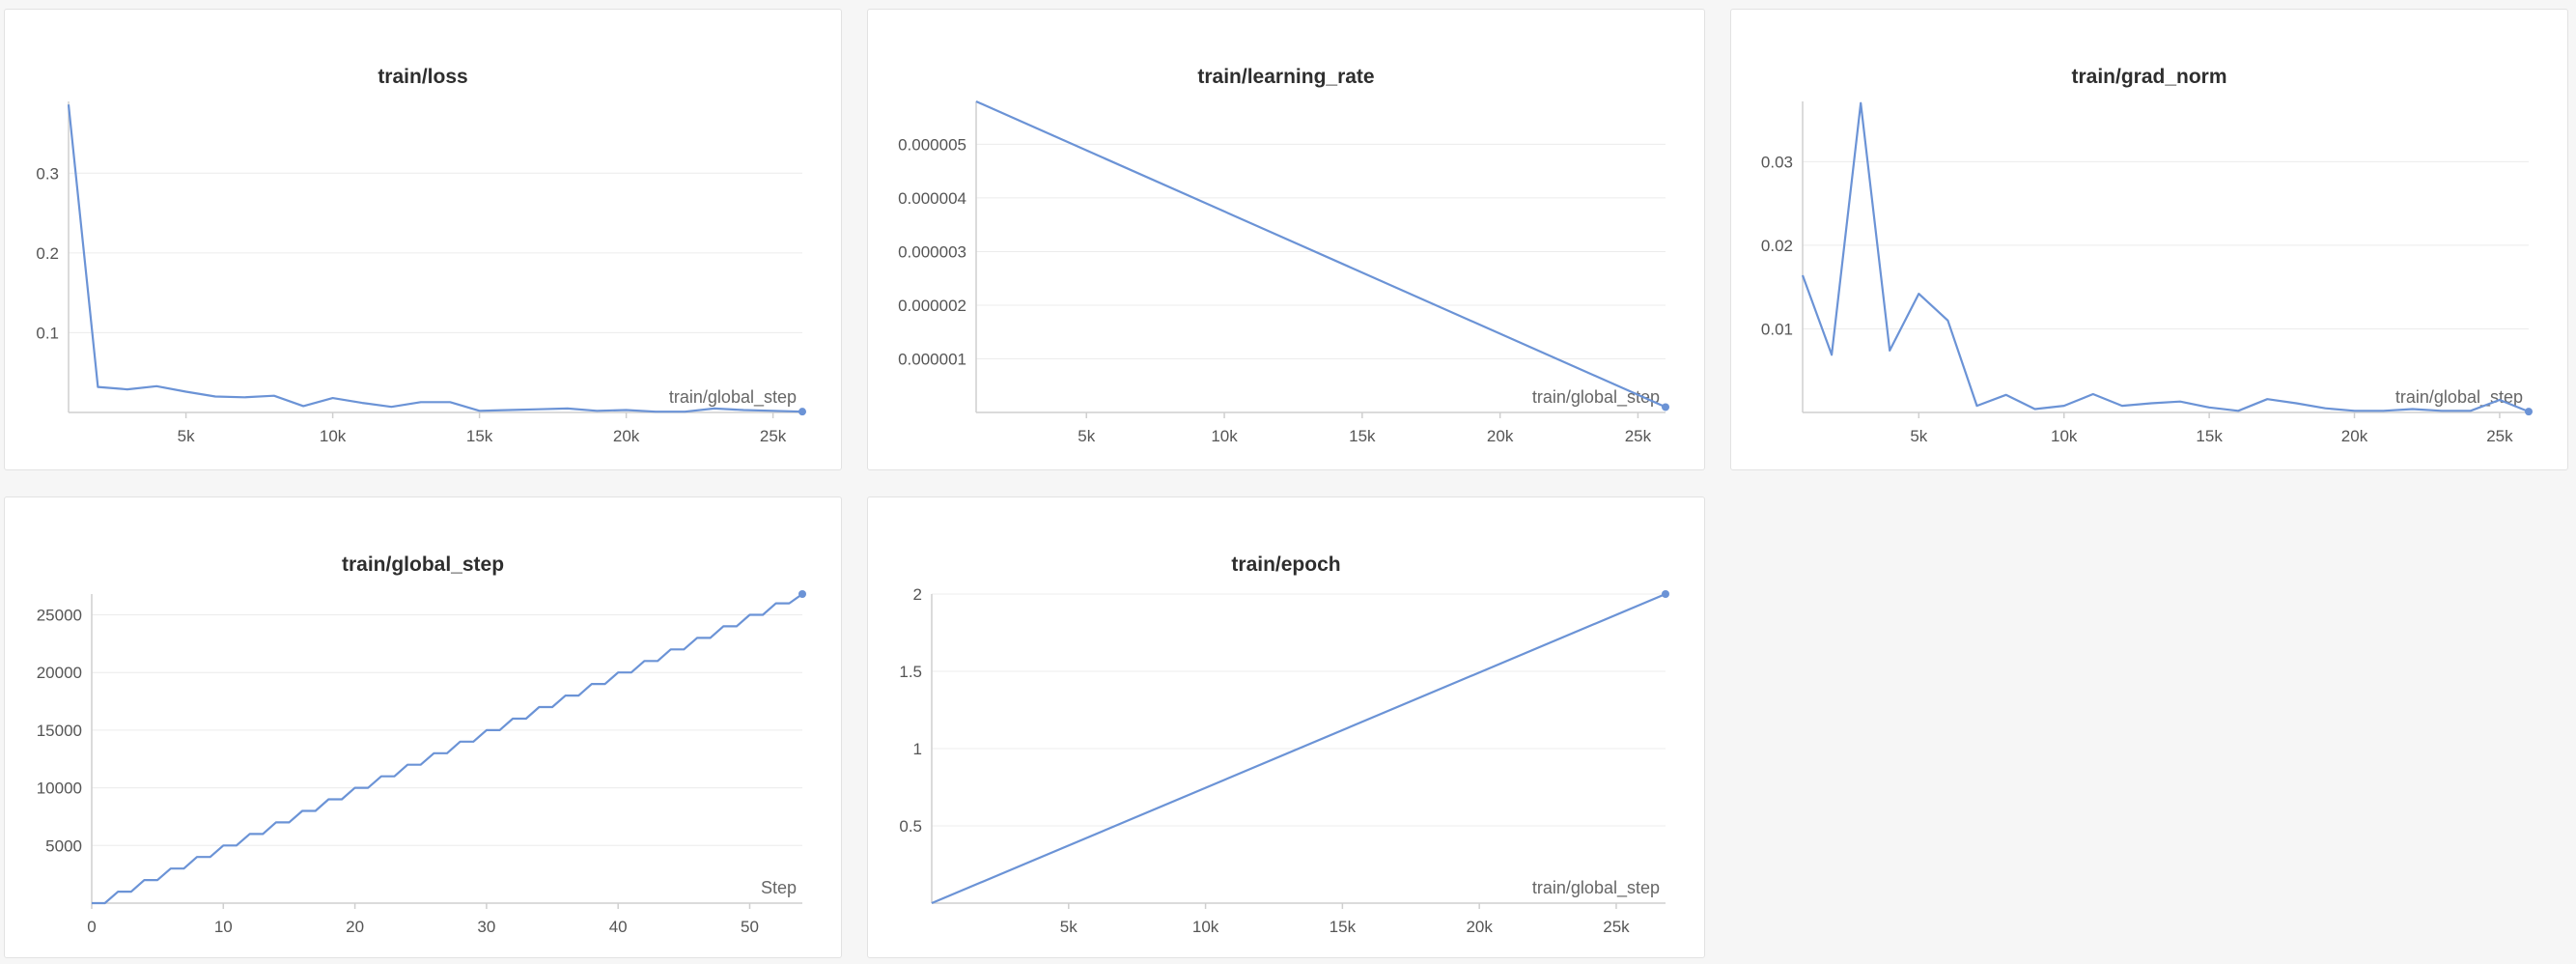 This screenshot has height=964, width=2576. I want to click on chart-plot: 0.1 0.2 0.3 5k 10k 15k 20k 25k train/global_step, so click(421, 273).